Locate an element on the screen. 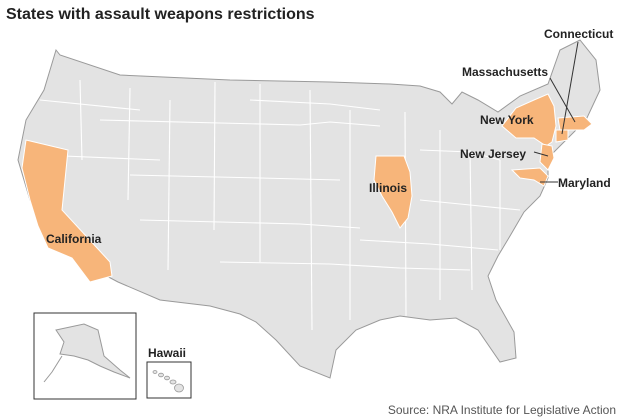 The height and width of the screenshot is (420, 624). state-illinois is located at coordinates (393, 192).